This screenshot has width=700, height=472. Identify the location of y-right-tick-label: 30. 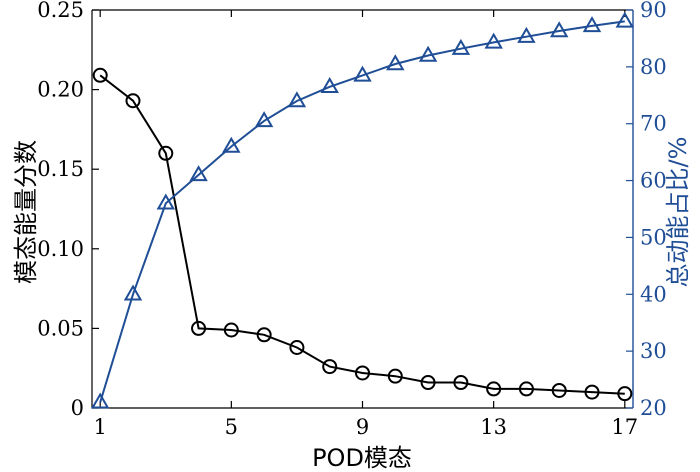
(653, 351).